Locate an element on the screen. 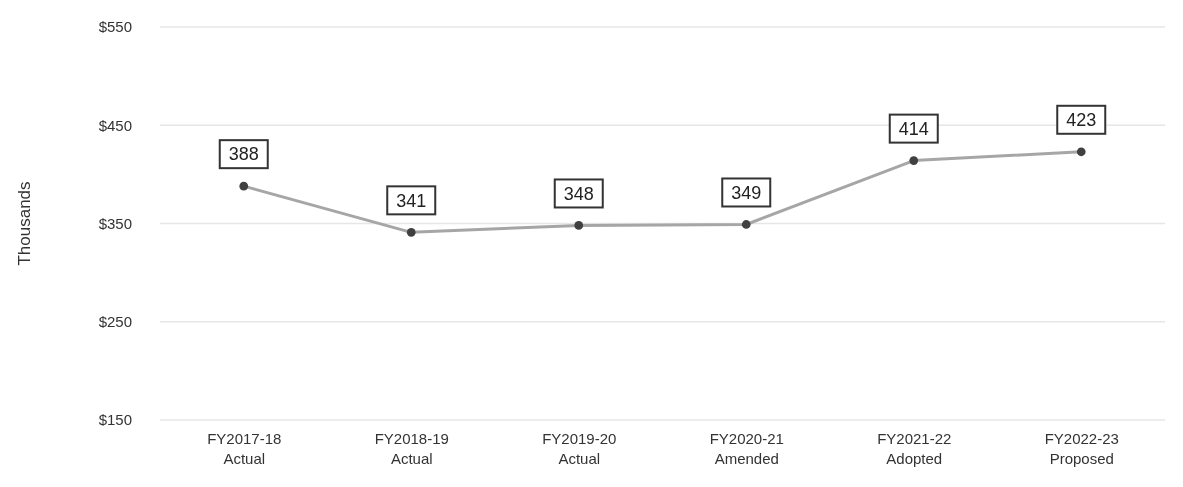 The width and height of the screenshot is (1183, 487). x-tick-label: FY2022-23 Proposed is located at coordinates (1081, 448).